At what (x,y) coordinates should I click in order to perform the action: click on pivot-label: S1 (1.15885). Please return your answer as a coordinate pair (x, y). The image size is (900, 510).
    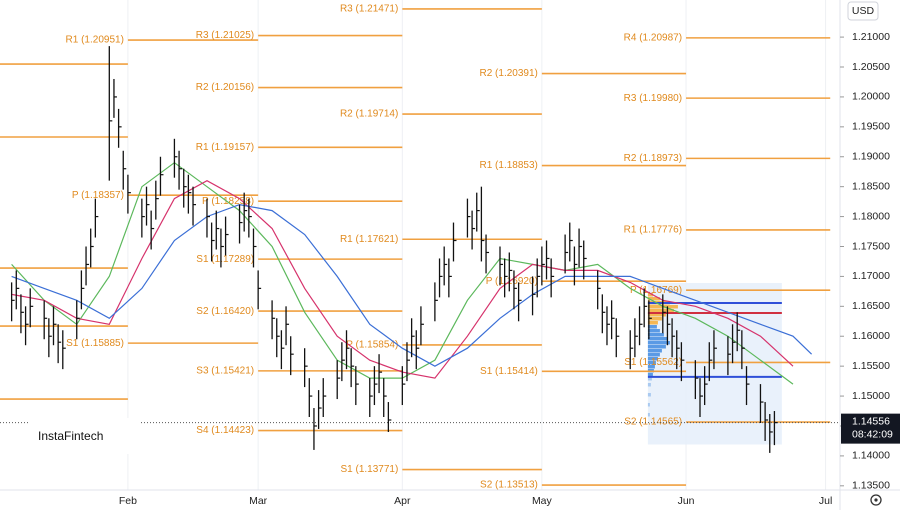
    Looking at the image, I should click on (95, 343).